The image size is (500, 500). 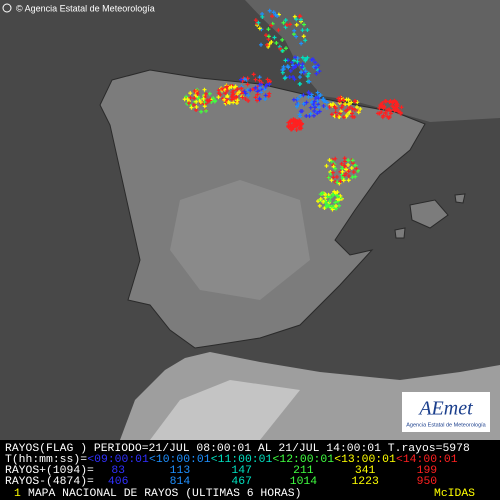 I want to click on negative-count: 814, so click(x=180, y=482).